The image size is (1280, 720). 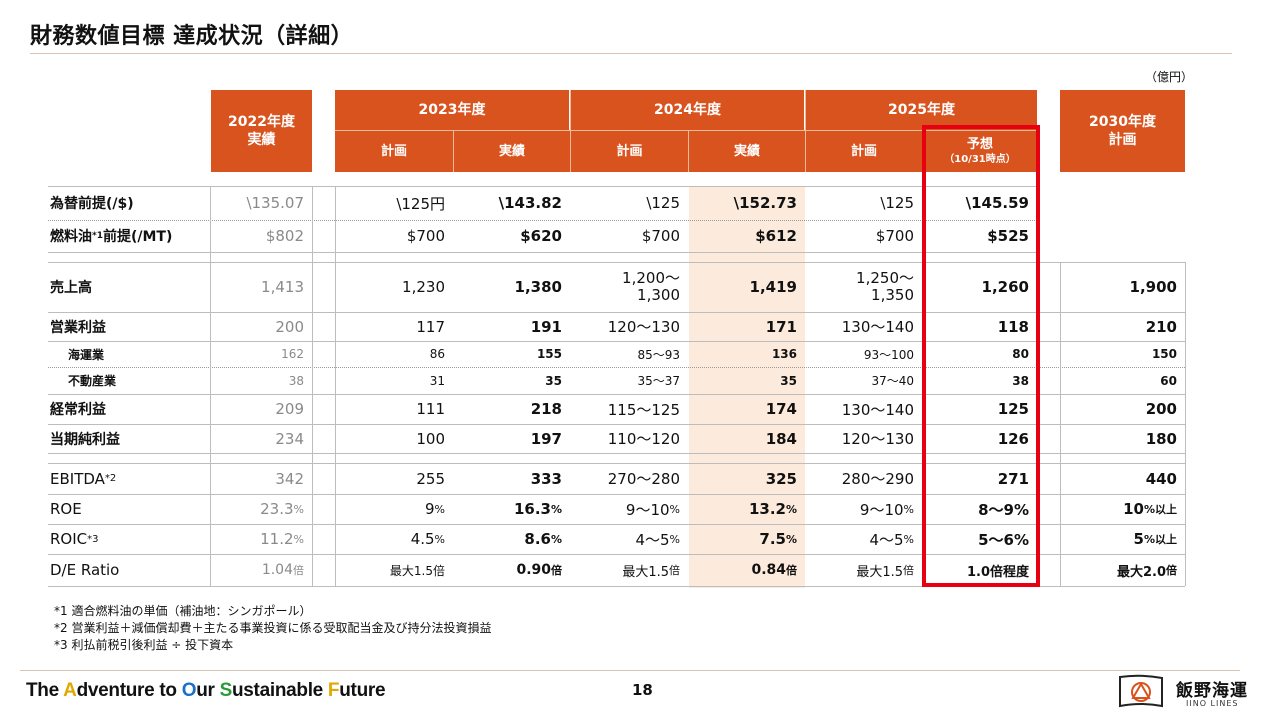 What do you see at coordinates (261, 570) in the screenshot?
I see `de-2022: 1.04 倍` at bounding box center [261, 570].